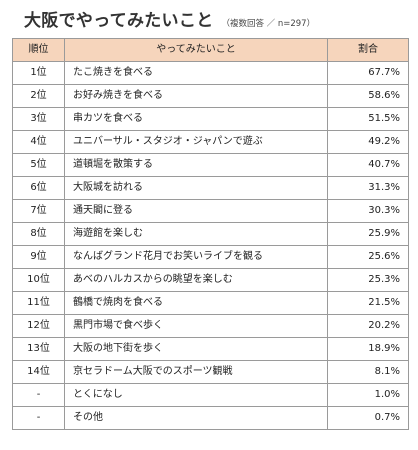  What do you see at coordinates (38, 165) in the screenshot?
I see `rank-cell: 5位` at bounding box center [38, 165].